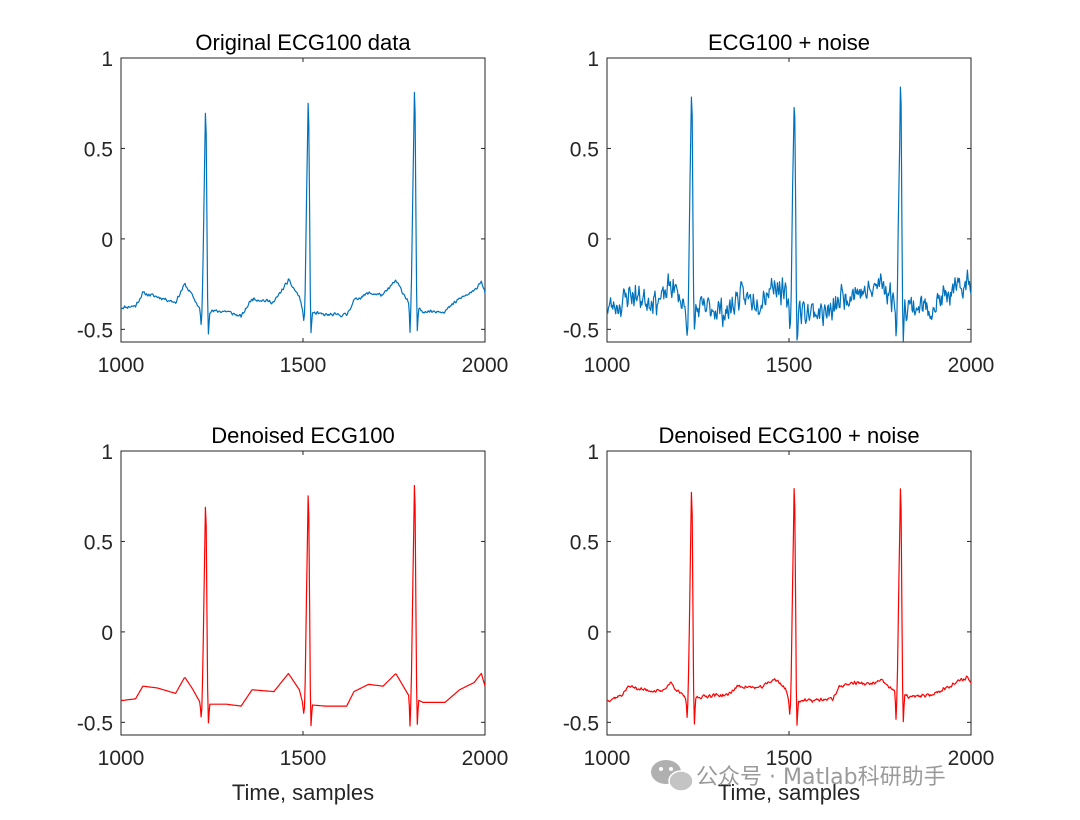 The height and width of the screenshot is (820, 1080). What do you see at coordinates (303, 42) in the screenshot?
I see `subplot-title: Original ECG100 data` at bounding box center [303, 42].